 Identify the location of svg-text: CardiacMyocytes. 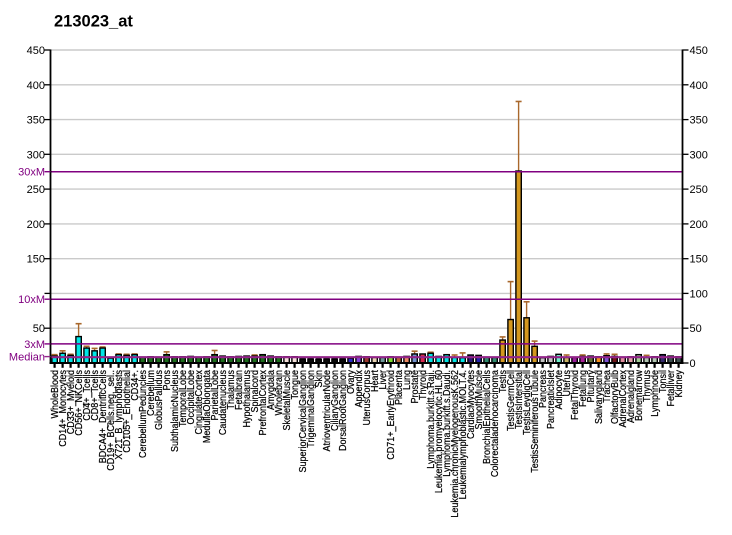
(471, 404).